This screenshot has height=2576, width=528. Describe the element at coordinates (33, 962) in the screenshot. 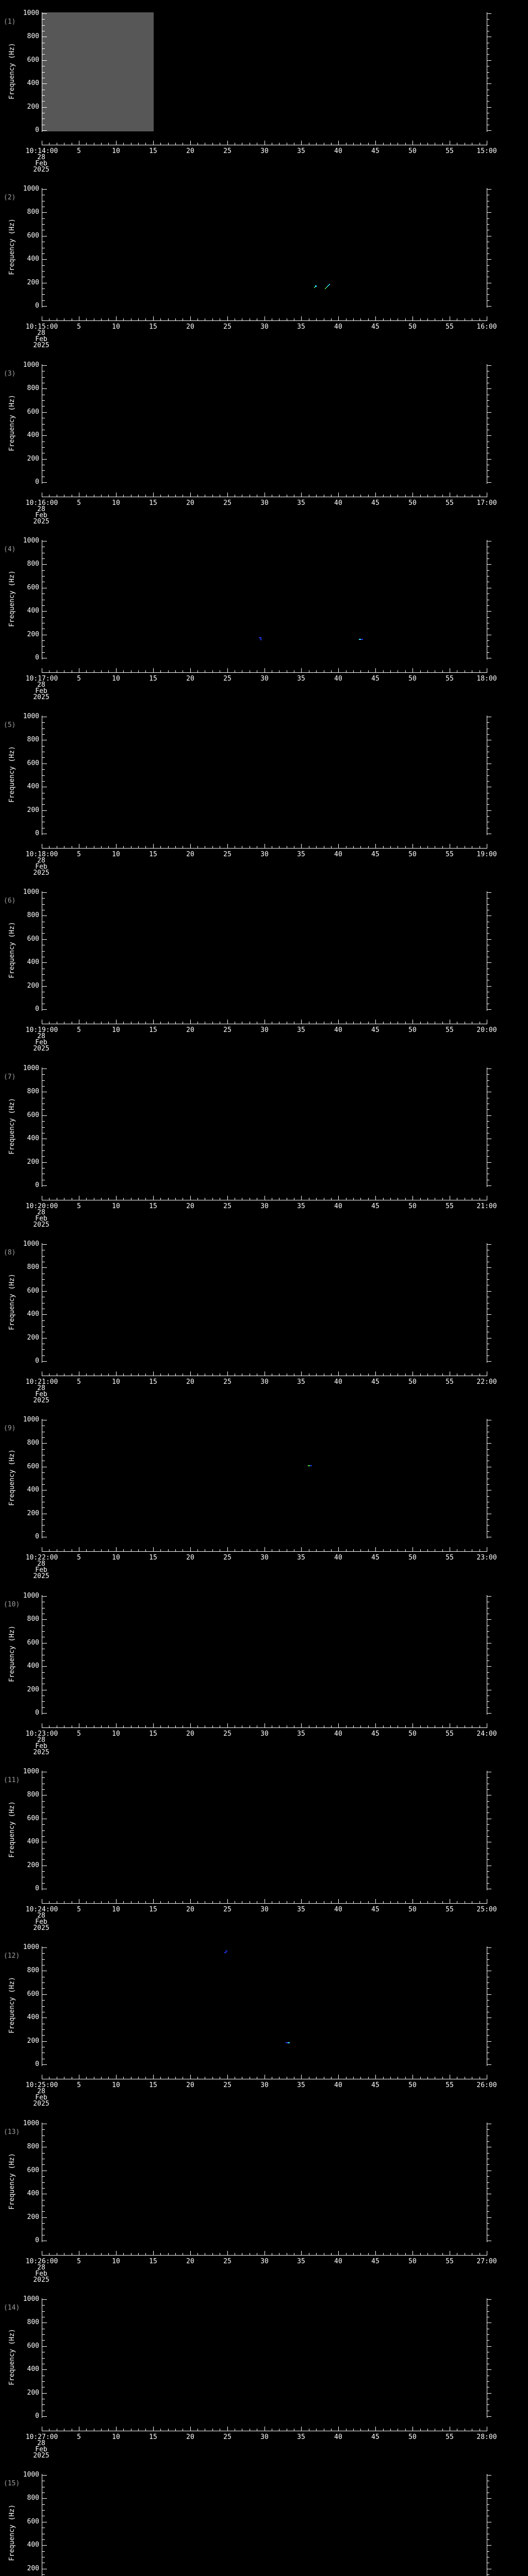

I see `y-tick-label: 400` at that location.